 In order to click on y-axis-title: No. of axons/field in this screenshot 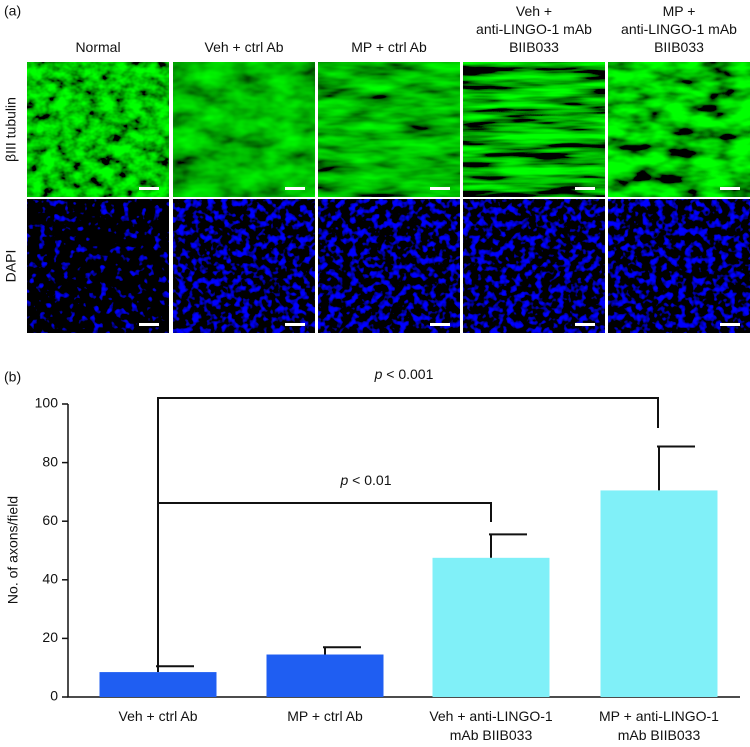, I will do `click(13, 550)`.